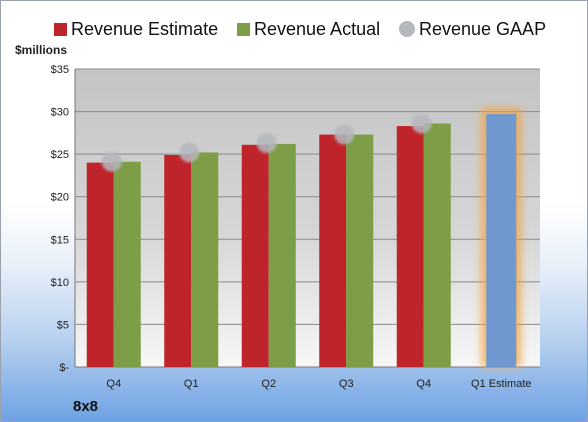  I want to click on y-tick-label: $35, so click(60, 70).